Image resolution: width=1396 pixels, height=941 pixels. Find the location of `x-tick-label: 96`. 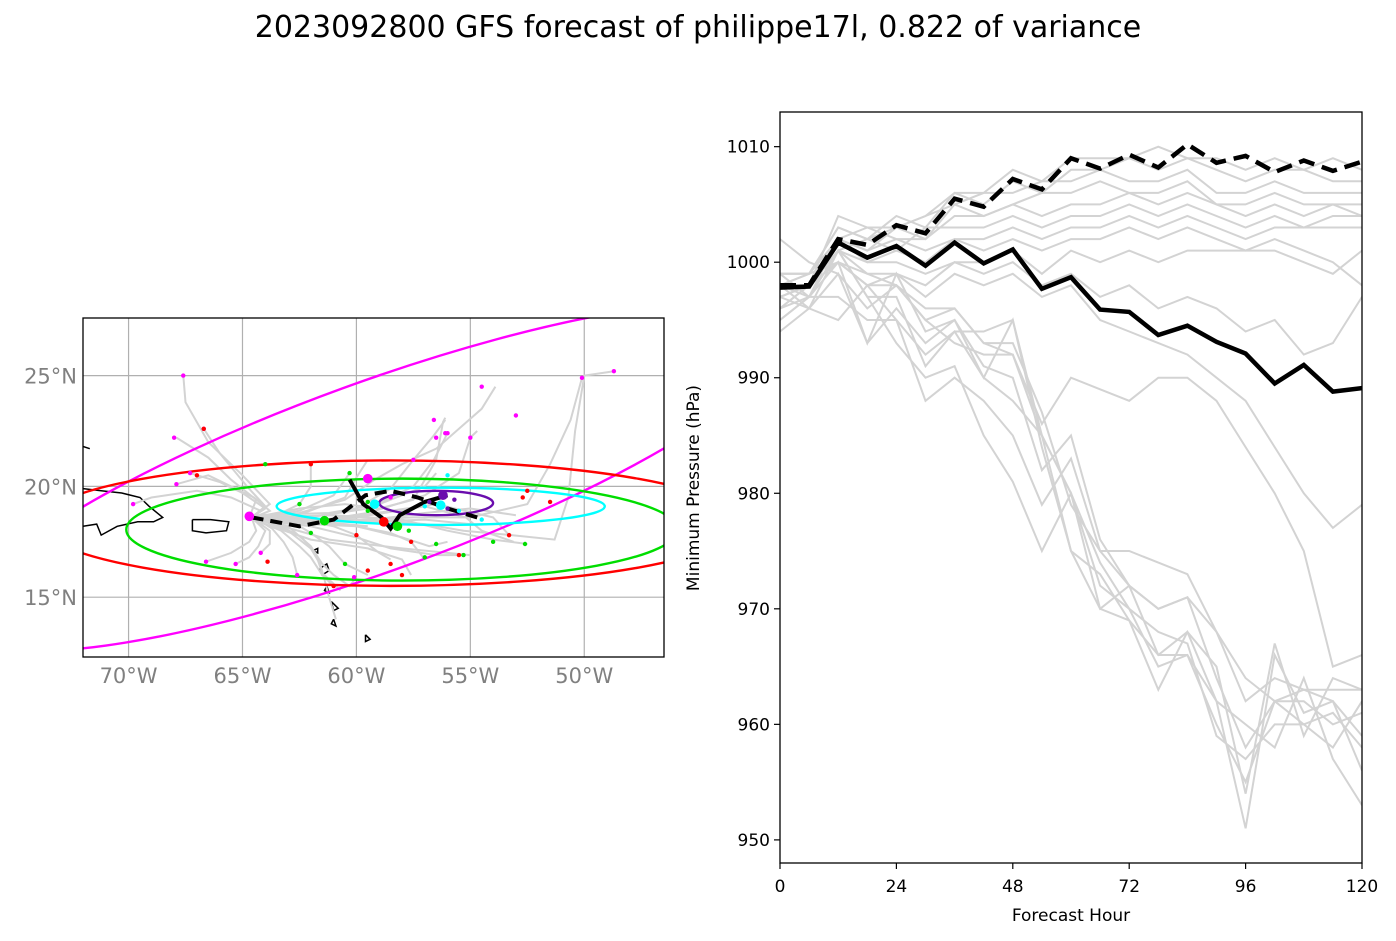

x-tick-label: 96 is located at coordinates (1246, 887).